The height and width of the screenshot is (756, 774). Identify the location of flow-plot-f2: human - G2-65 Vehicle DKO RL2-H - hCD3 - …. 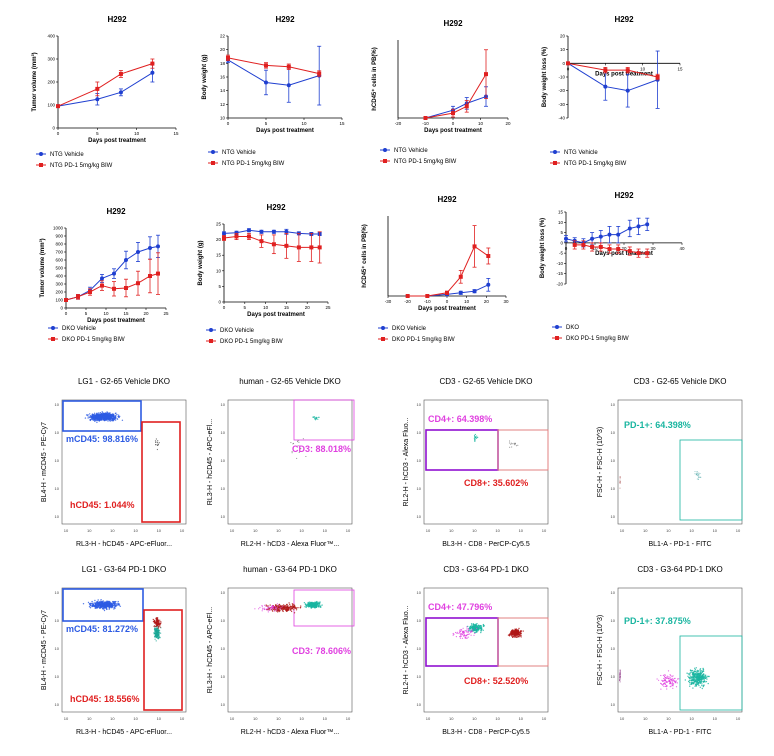
(281, 462).